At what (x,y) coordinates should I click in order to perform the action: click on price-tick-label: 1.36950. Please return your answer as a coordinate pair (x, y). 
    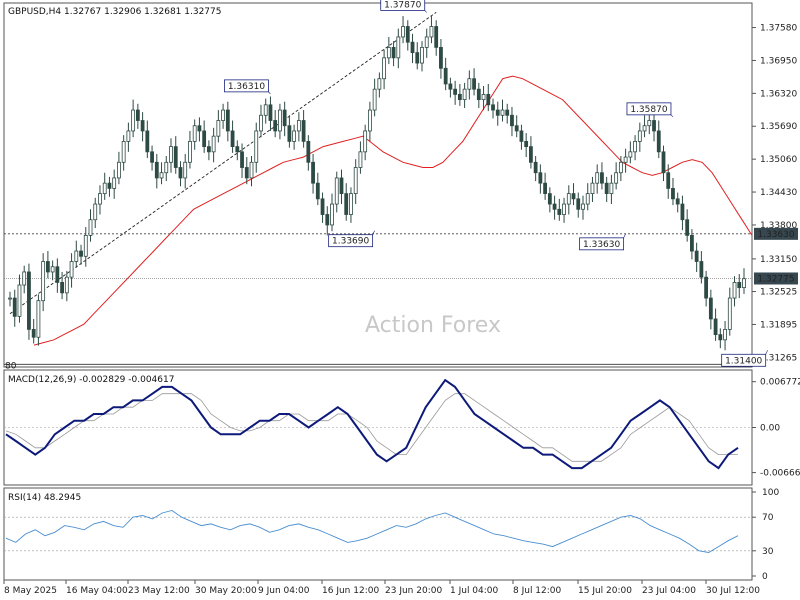
    Looking at the image, I should click on (778, 61).